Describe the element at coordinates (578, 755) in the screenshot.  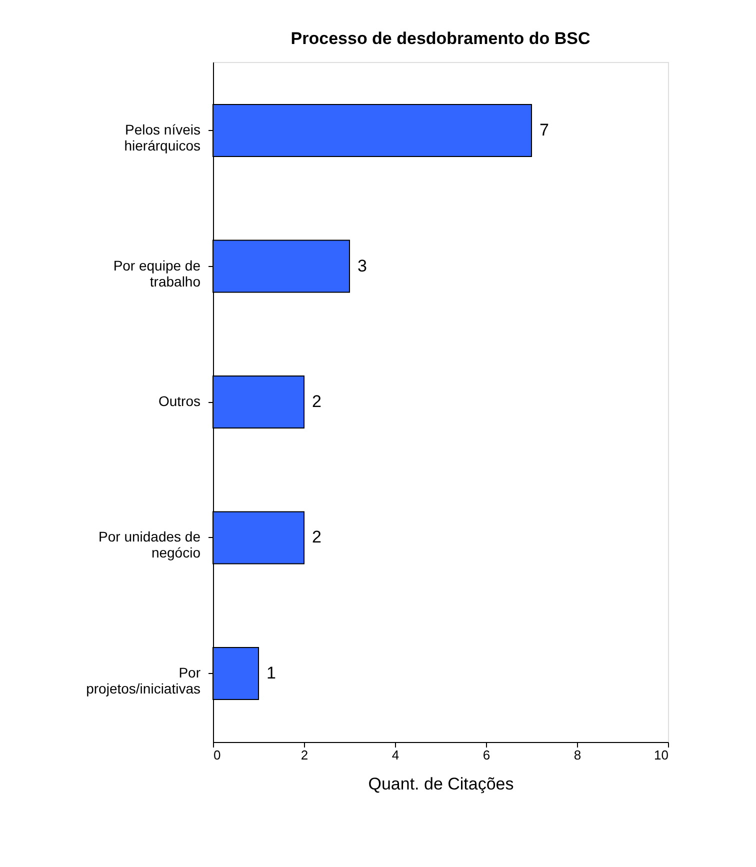
I see `x-tick-label: 8` at that location.